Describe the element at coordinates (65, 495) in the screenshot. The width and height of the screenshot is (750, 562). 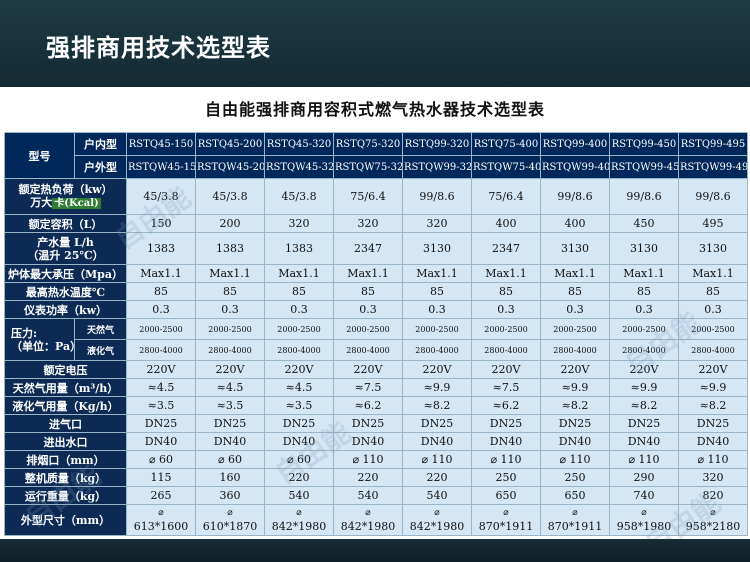
I see `row-label: 运行重量（kg）` at that location.